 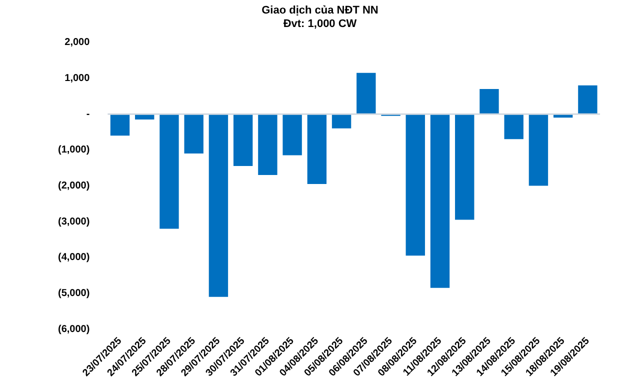 What do you see at coordinates (320, 10) in the screenshot?
I see `chart-title: Giao dịch của NĐT NN` at bounding box center [320, 10].